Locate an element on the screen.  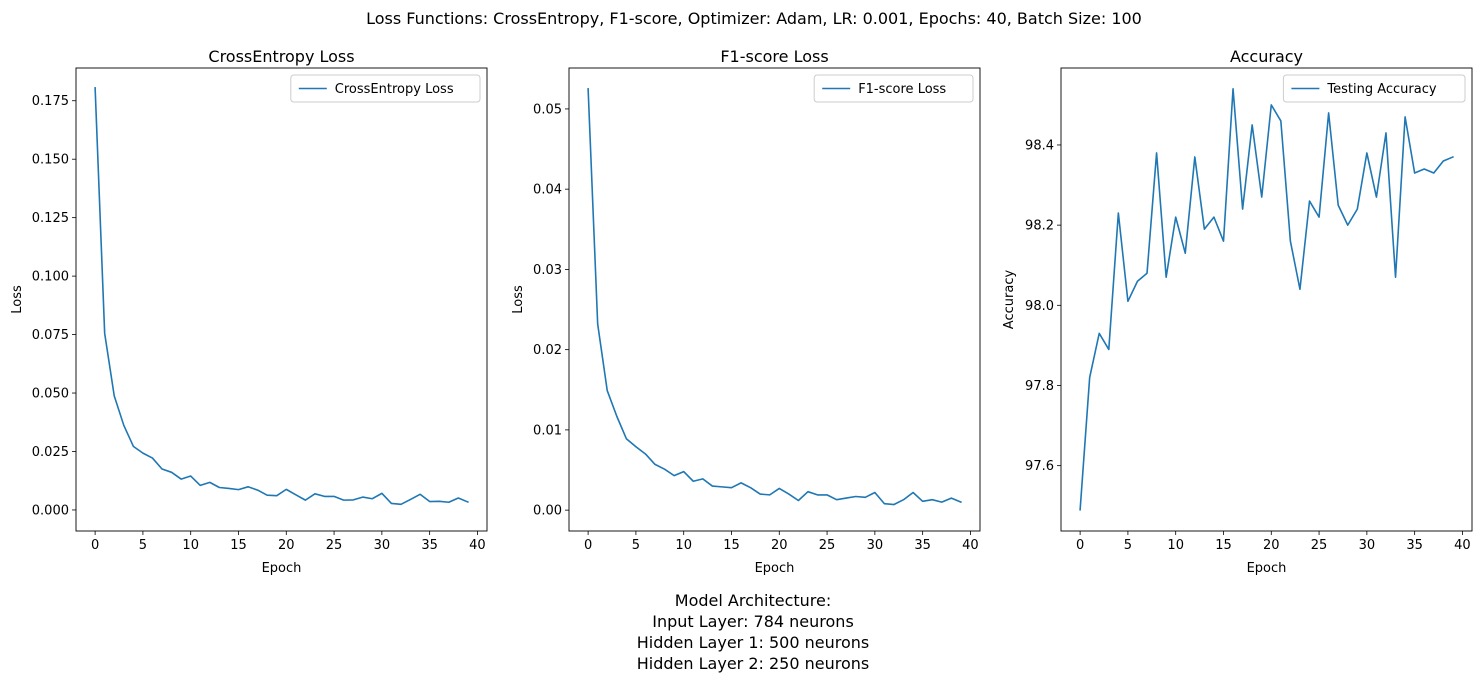
y-tick-label: 97.8 is located at coordinates (1039, 386).